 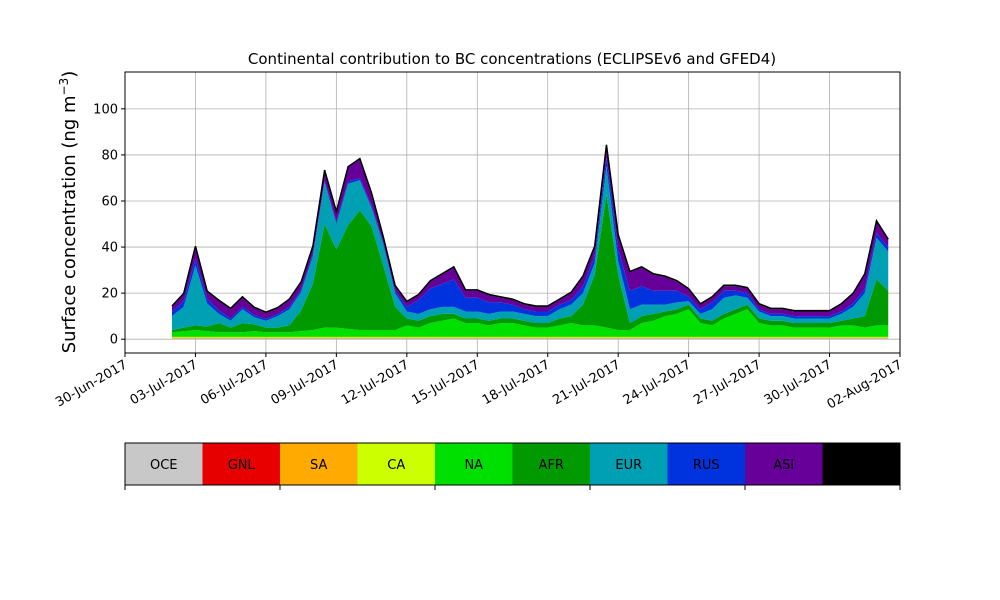 I want to click on y-tick-label: 20, so click(x=109, y=294).